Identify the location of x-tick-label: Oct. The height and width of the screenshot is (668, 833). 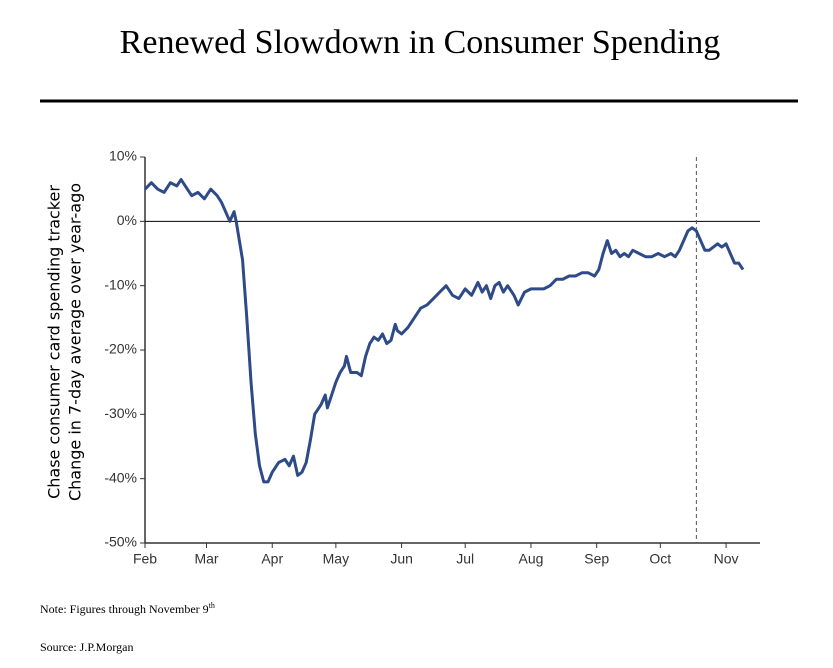
(660, 559).